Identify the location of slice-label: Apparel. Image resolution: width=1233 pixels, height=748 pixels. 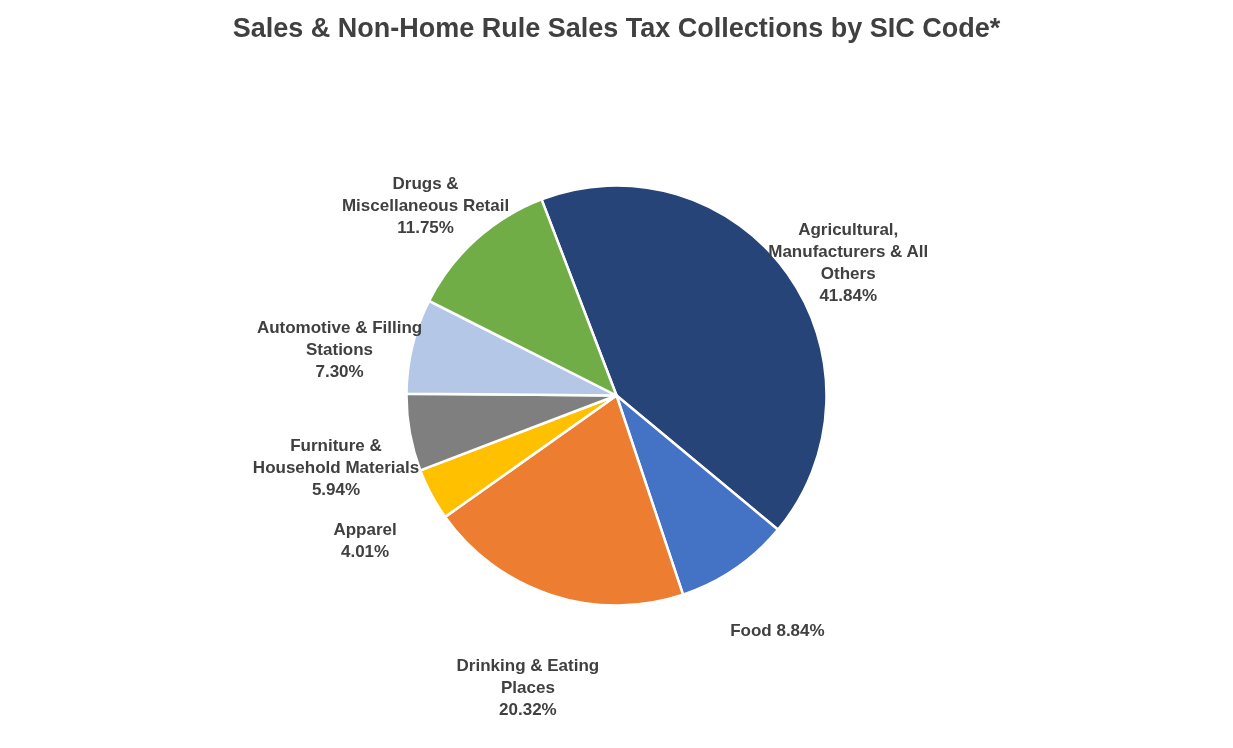
(365, 529).